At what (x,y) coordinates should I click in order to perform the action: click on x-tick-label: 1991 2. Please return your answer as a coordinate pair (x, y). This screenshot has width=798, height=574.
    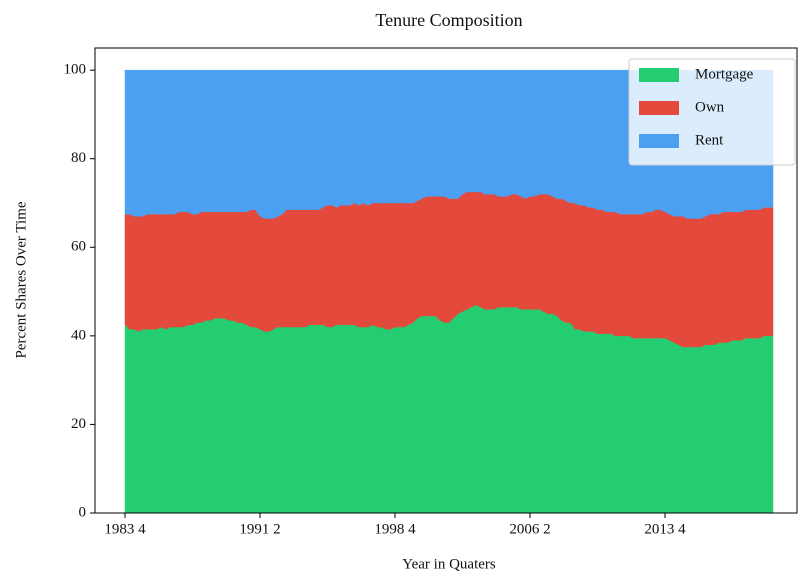
    Looking at the image, I should click on (259, 529).